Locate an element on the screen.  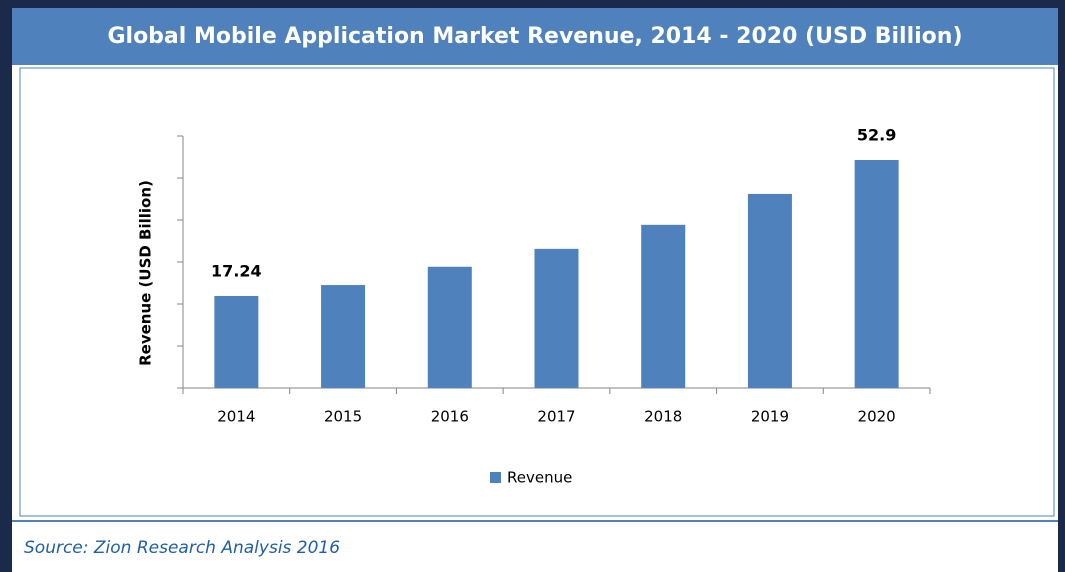
x-tick-label: 2016 is located at coordinates (450, 417).